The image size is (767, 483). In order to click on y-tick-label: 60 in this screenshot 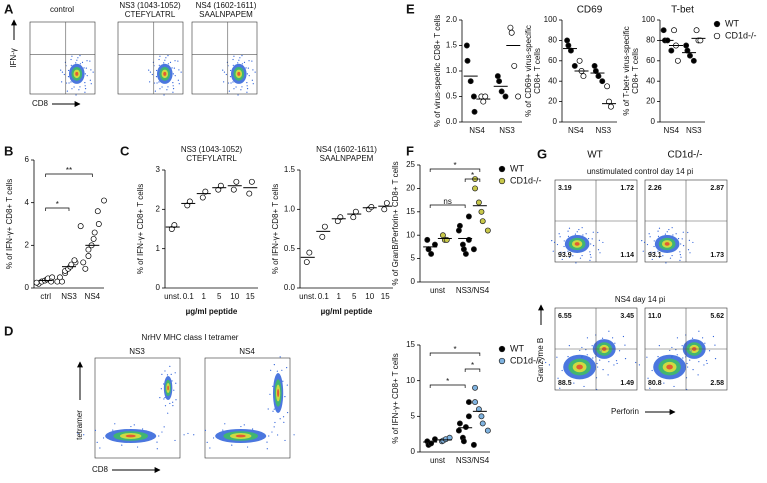, I will do `click(552, 60)`.